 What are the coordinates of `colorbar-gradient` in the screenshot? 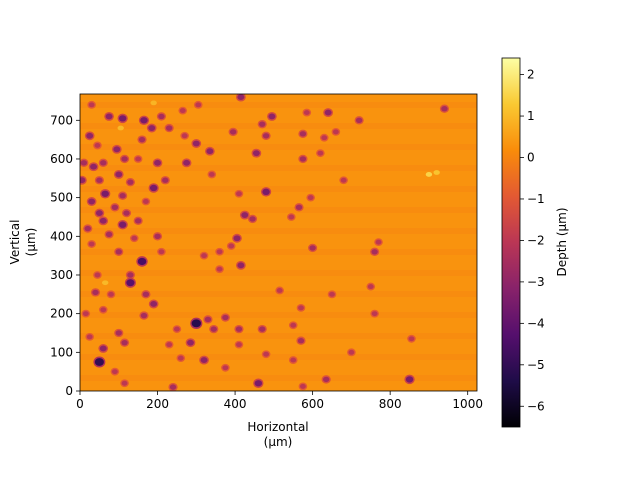 It's located at (511, 242).